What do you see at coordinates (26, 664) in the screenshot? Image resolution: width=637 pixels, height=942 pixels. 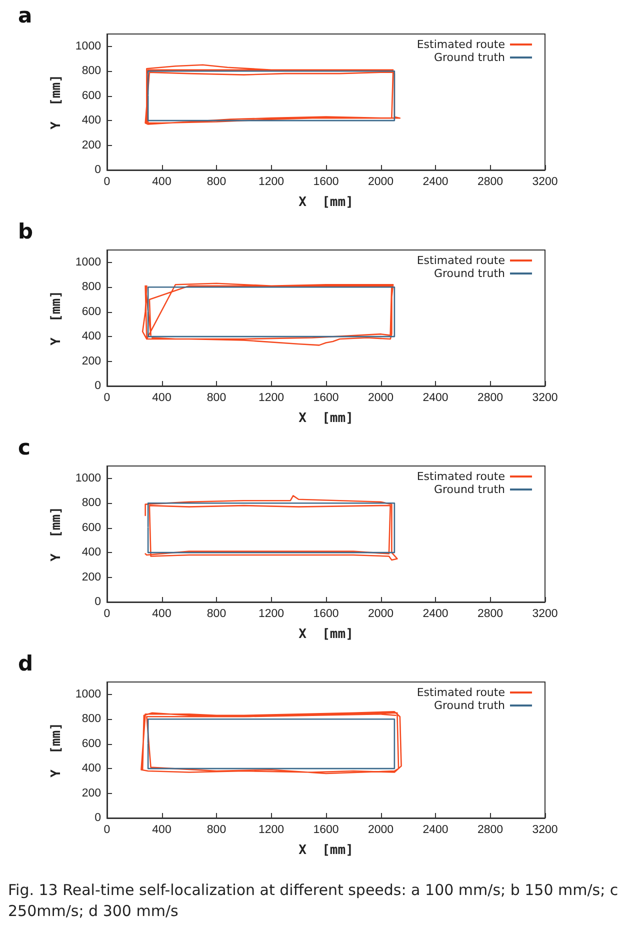 I see `chart-title: d` at bounding box center [26, 664].